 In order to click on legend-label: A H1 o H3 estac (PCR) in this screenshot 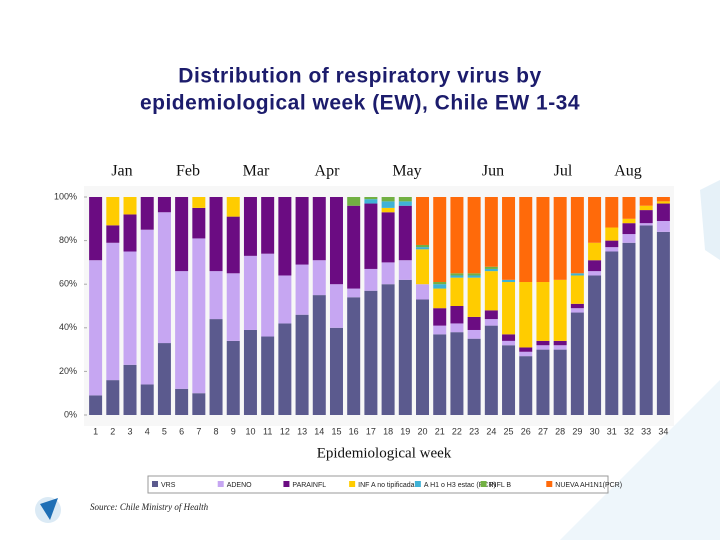, I will do `click(460, 485)`.